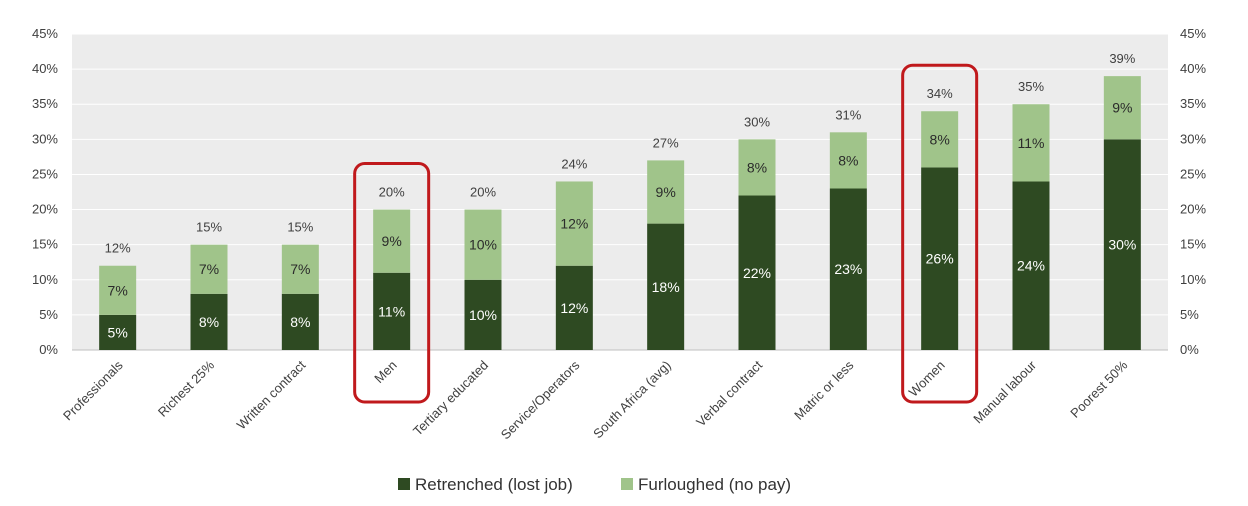  What do you see at coordinates (45, 209) in the screenshot?
I see `y-tick-label: 20%` at bounding box center [45, 209].